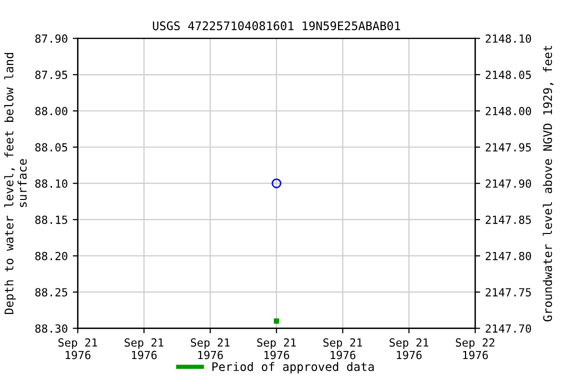 The image size is (576, 384). I want to click on y-tick-label: 88.15, so click(51, 220).